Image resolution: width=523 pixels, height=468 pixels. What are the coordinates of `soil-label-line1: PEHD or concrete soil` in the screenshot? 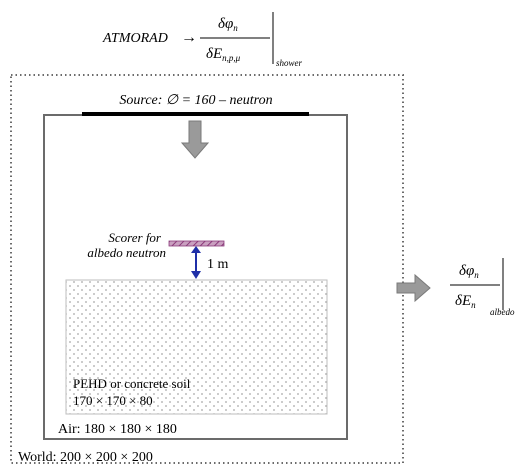 It's located at (132, 383).